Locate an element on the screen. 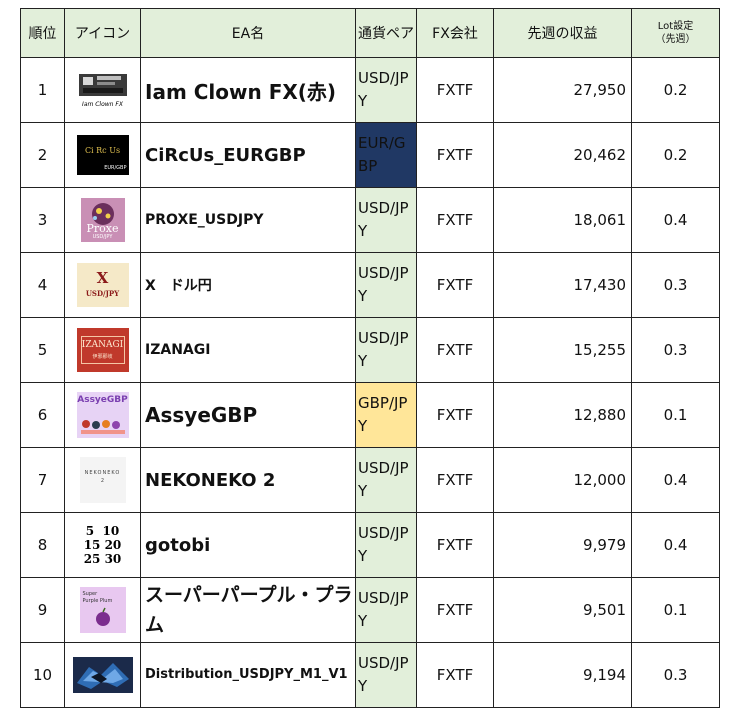  weekly-profit: 12,880 is located at coordinates (562, 415).